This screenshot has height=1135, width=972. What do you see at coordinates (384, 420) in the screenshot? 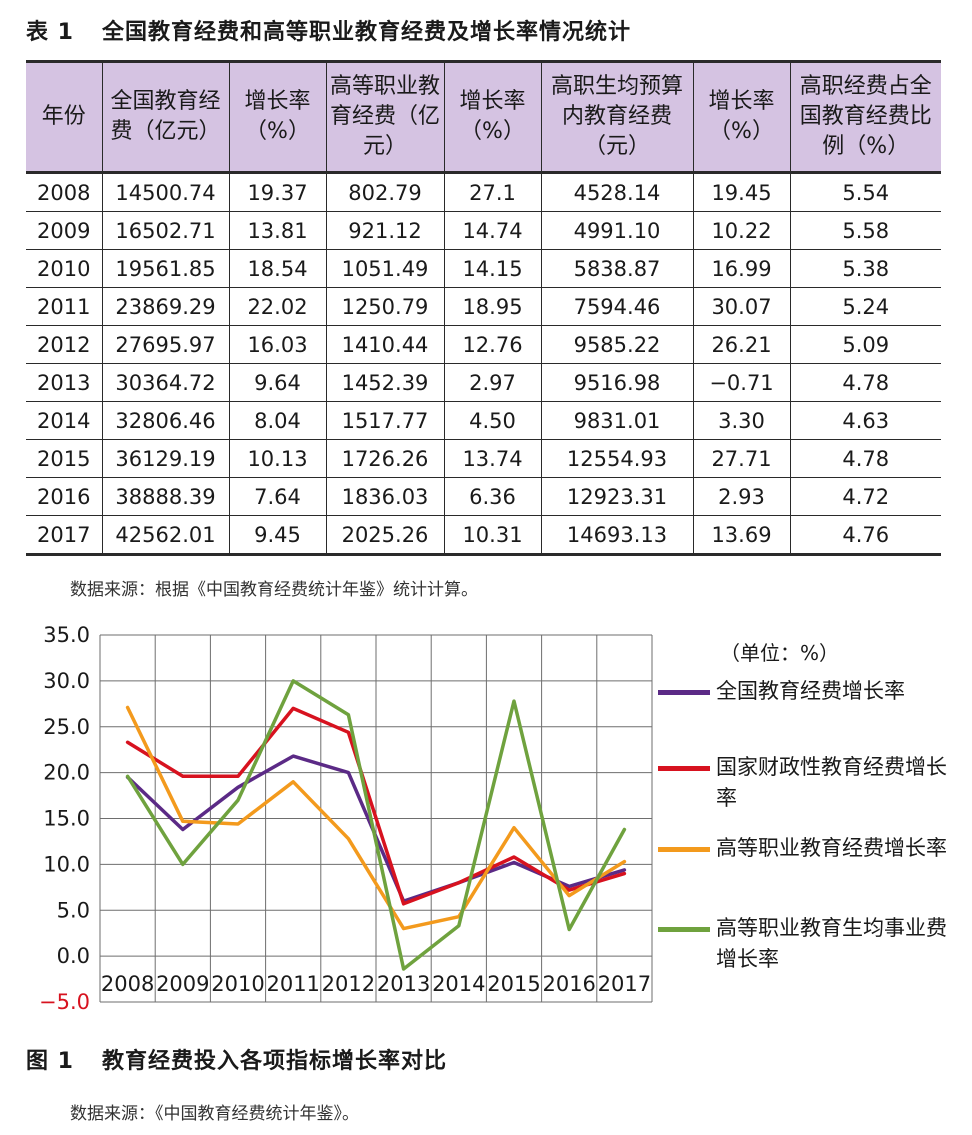
I see `value-cell: 1517.77` at bounding box center [384, 420].